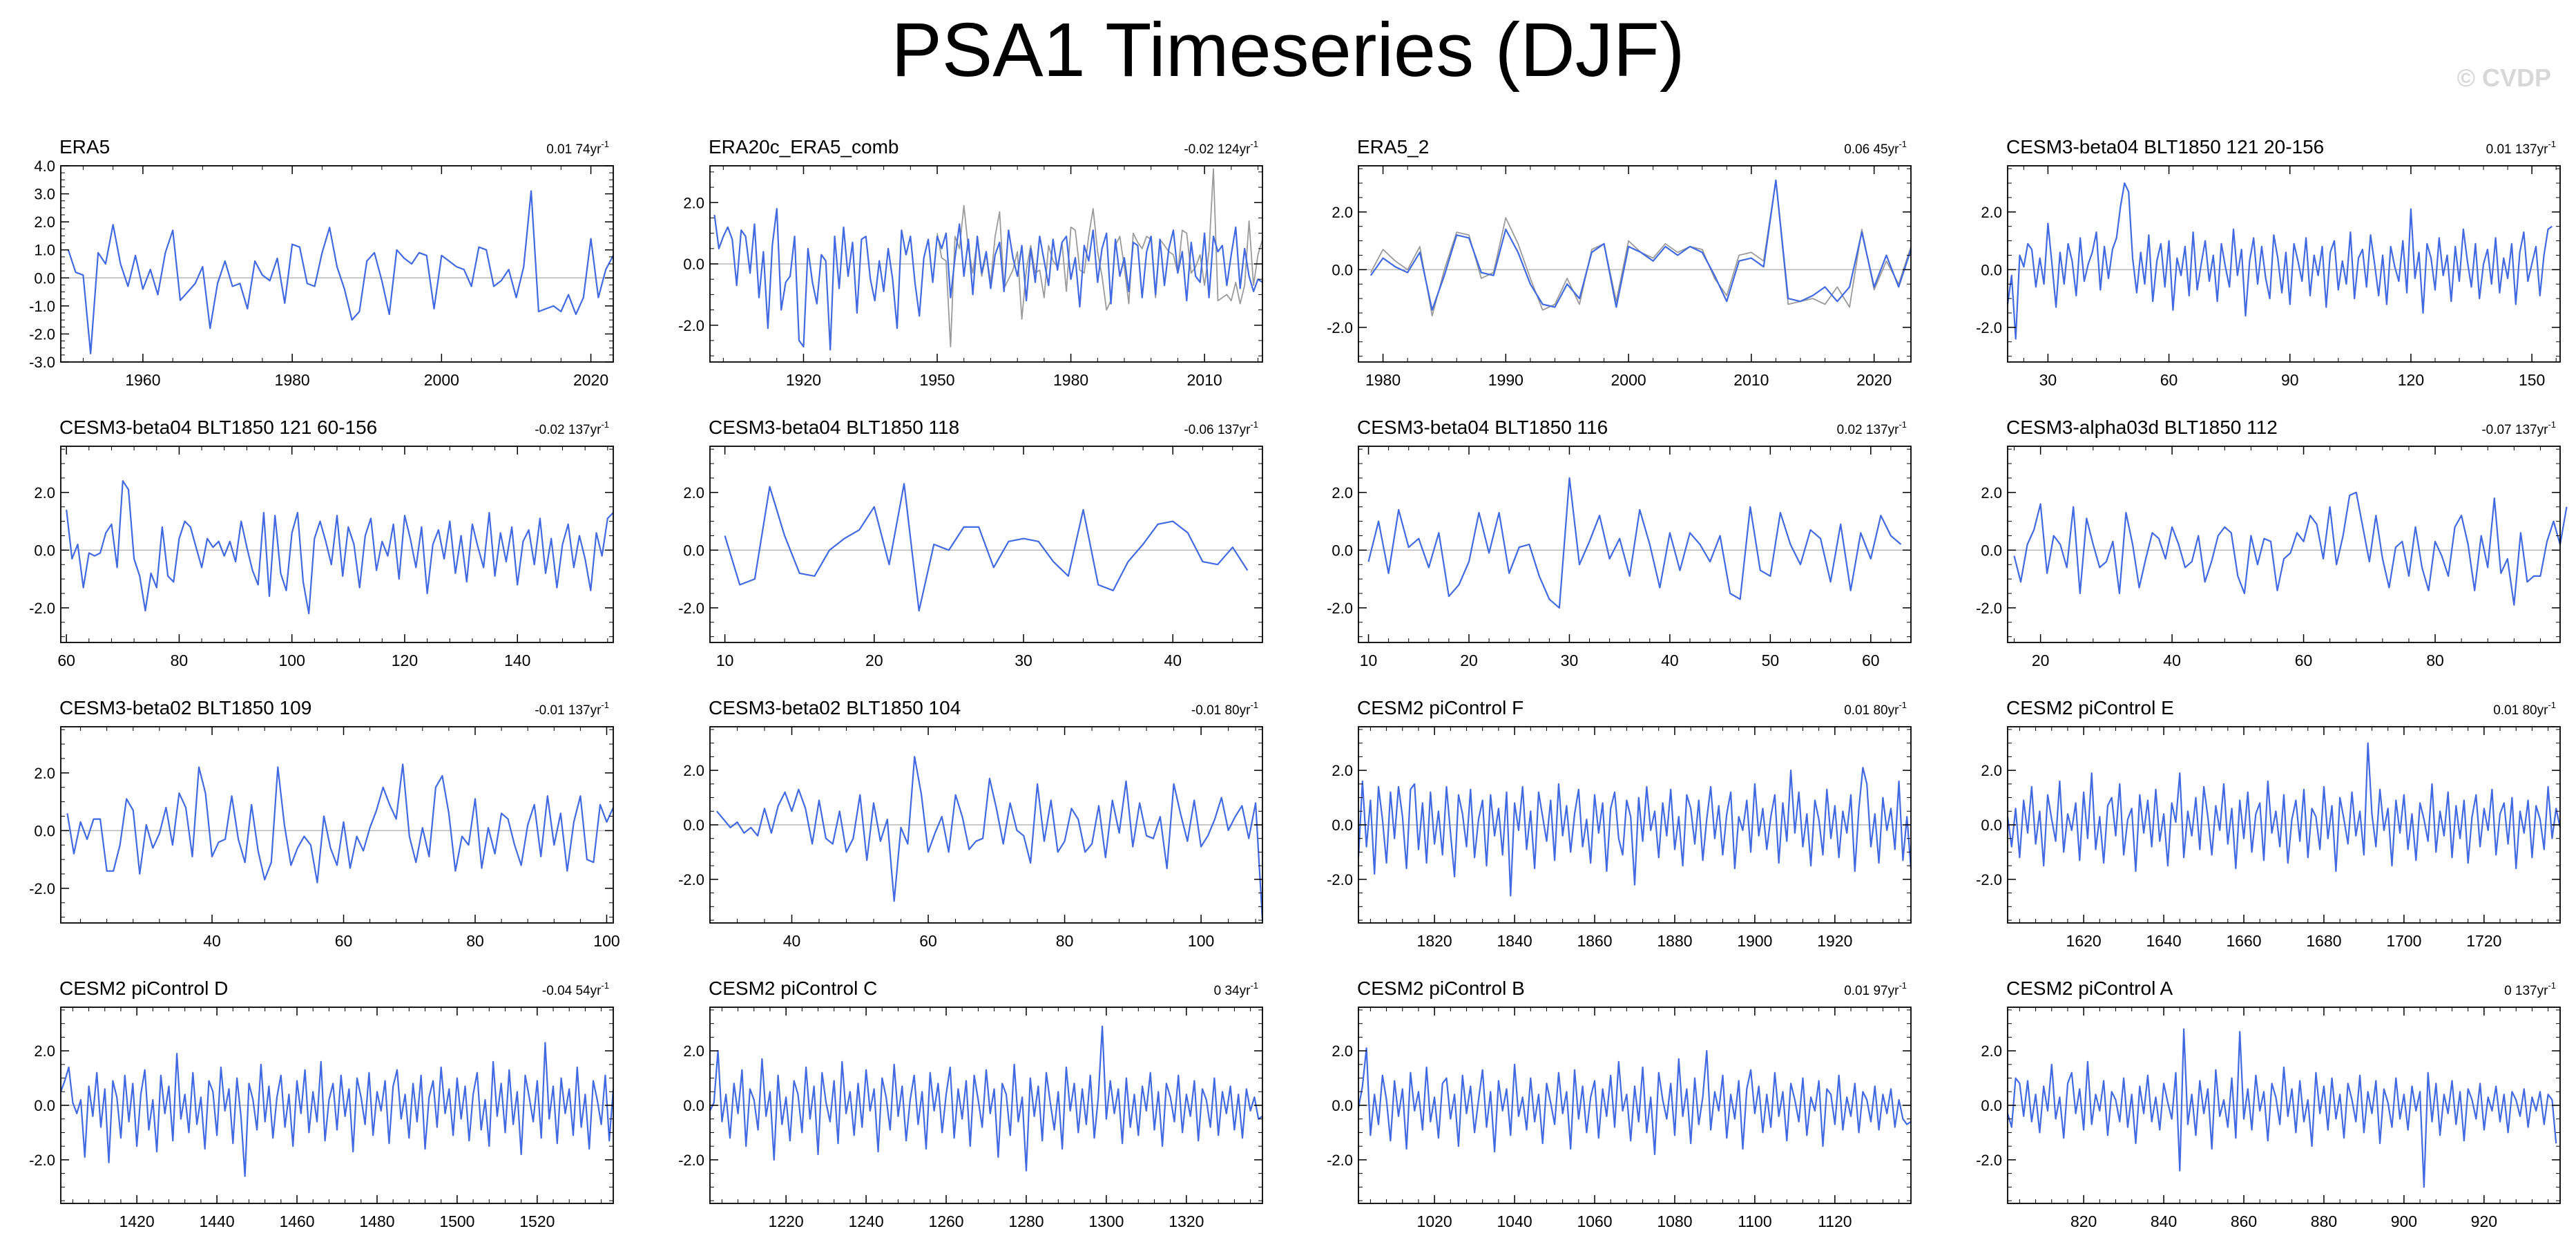 The height and width of the screenshot is (1258, 2576). What do you see at coordinates (2041, 660) in the screenshot?
I see `x-tick-label: 20` at bounding box center [2041, 660].